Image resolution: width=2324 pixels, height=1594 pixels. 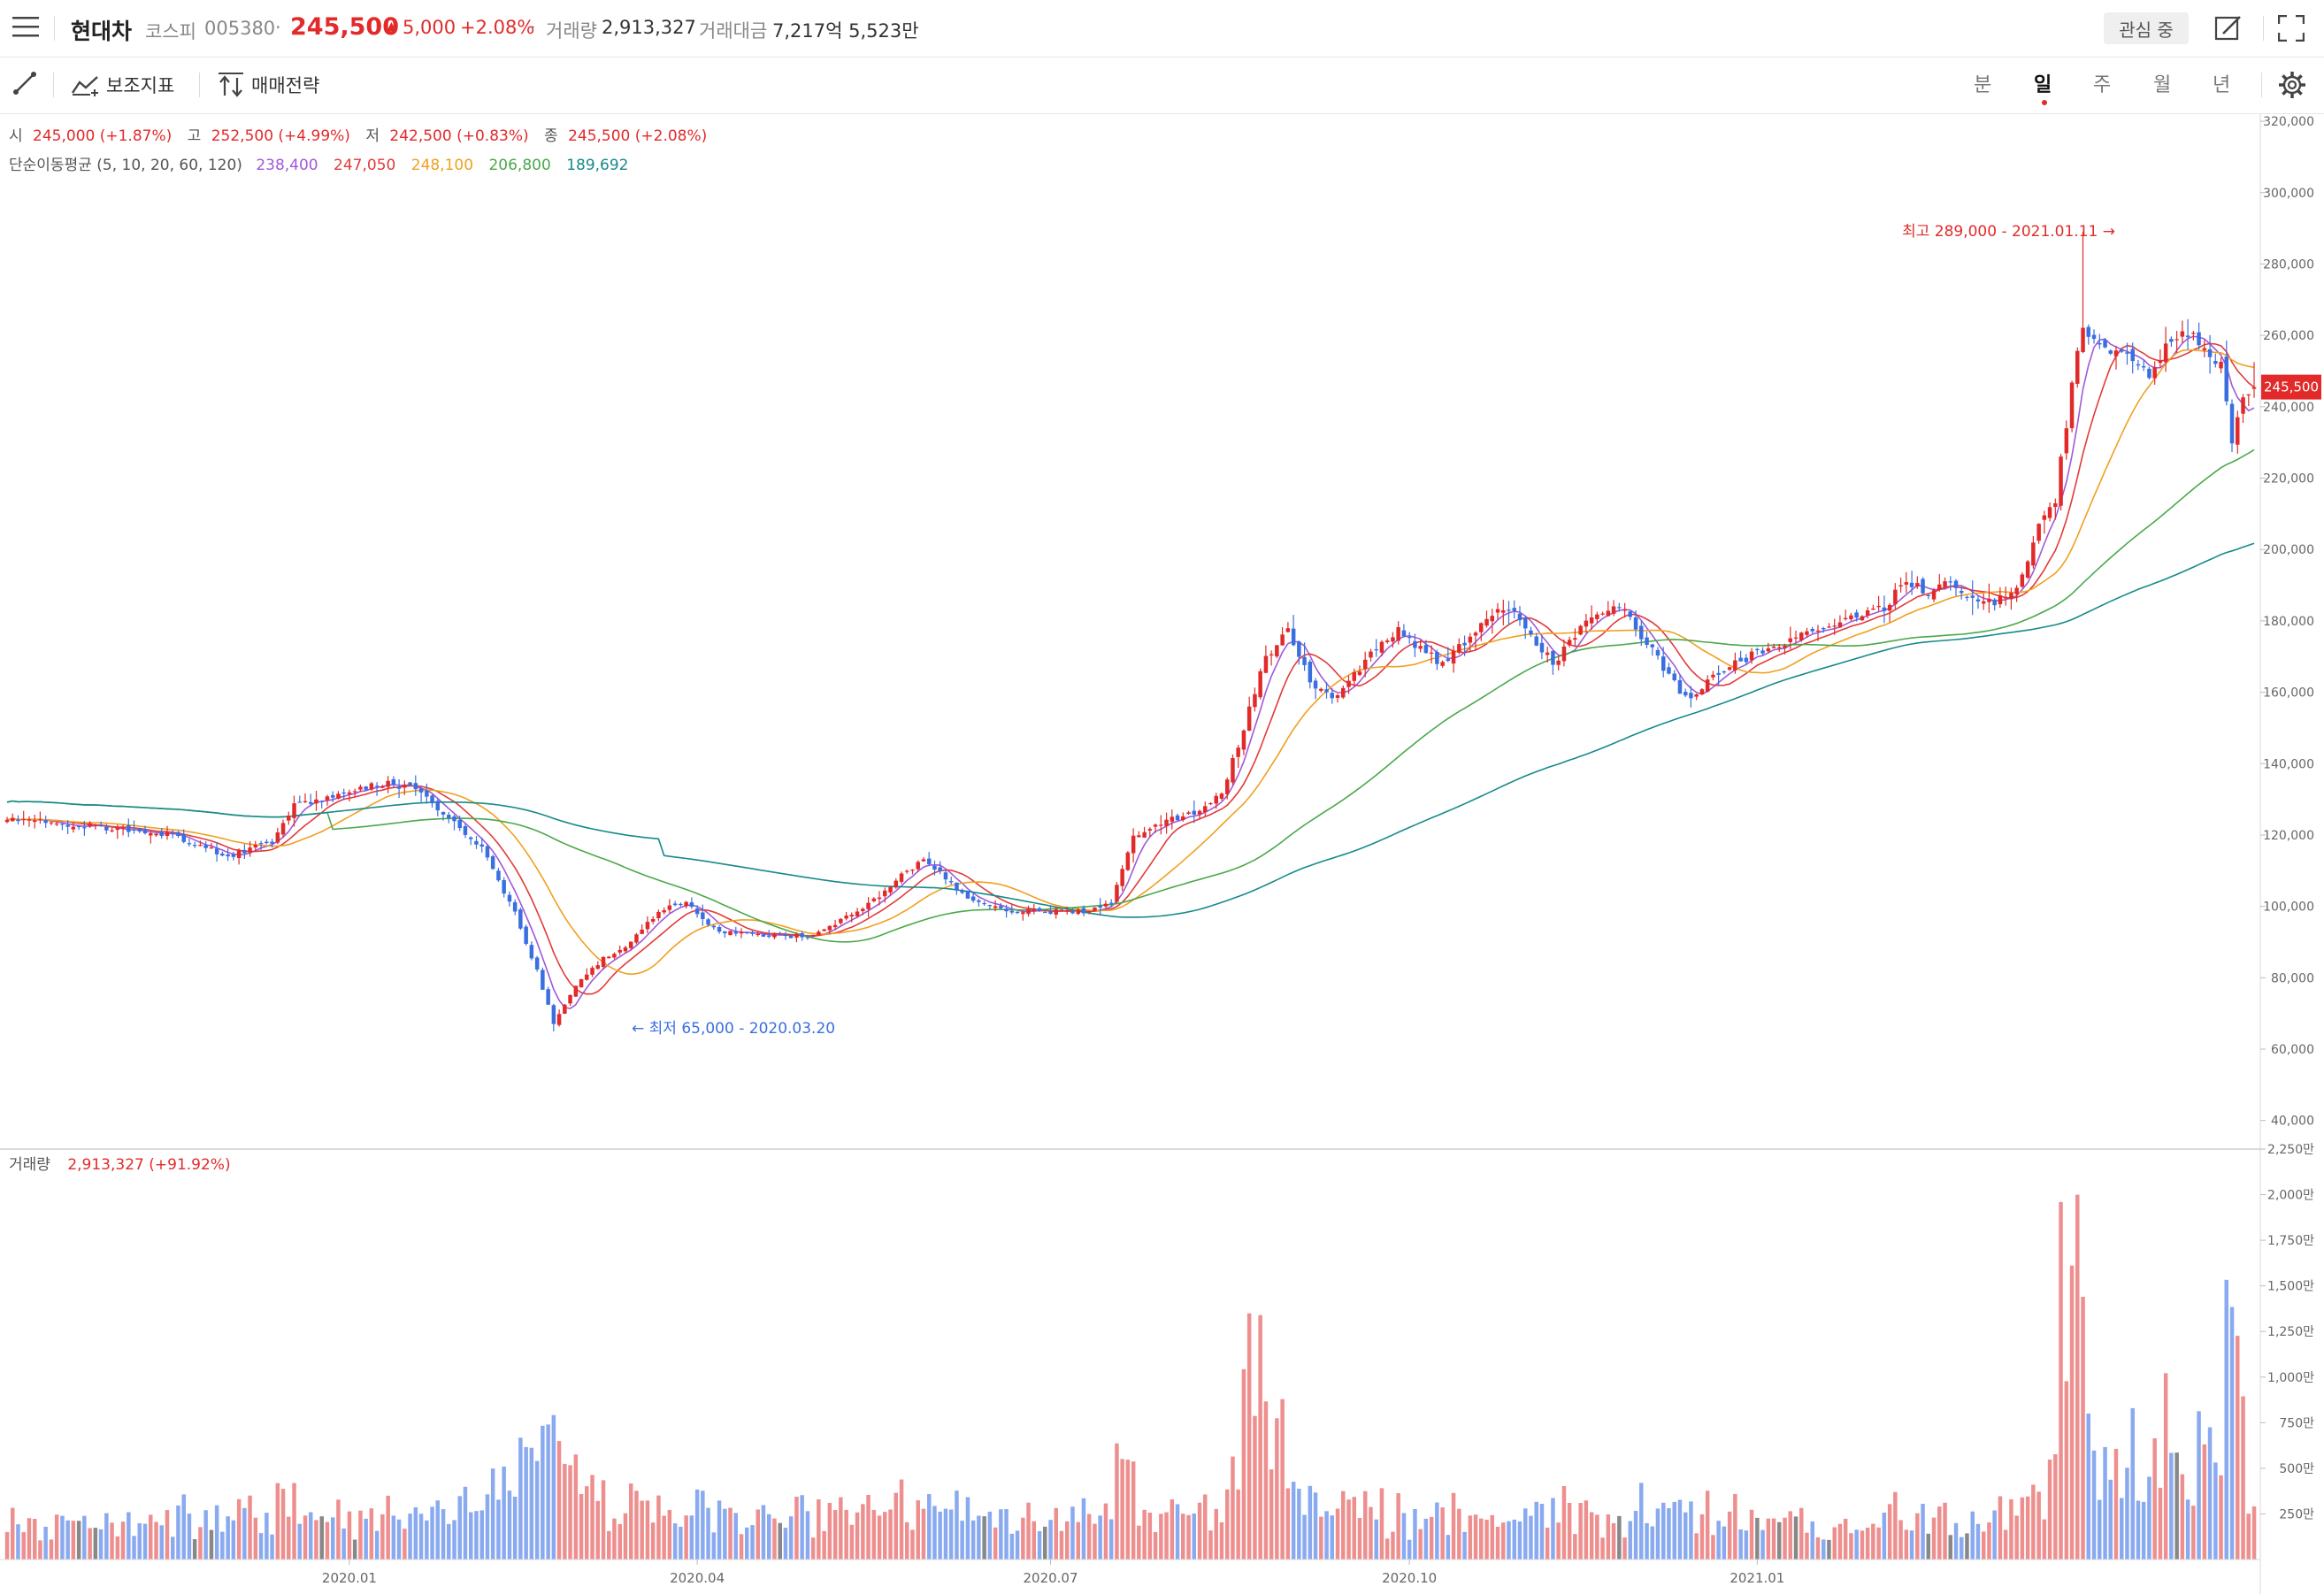 I want to click on draw-line-icon, so click(x=25, y=83).